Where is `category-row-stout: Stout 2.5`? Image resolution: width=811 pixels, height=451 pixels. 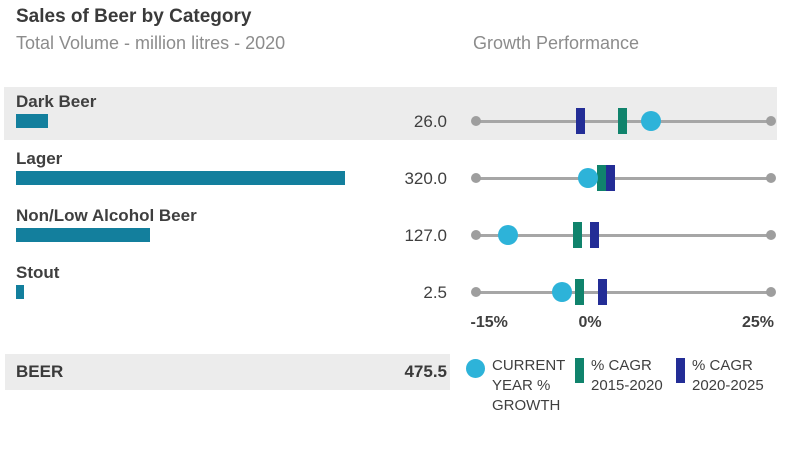 category-row-stout: Stout 2.5 is located at coordinates (405, 286).